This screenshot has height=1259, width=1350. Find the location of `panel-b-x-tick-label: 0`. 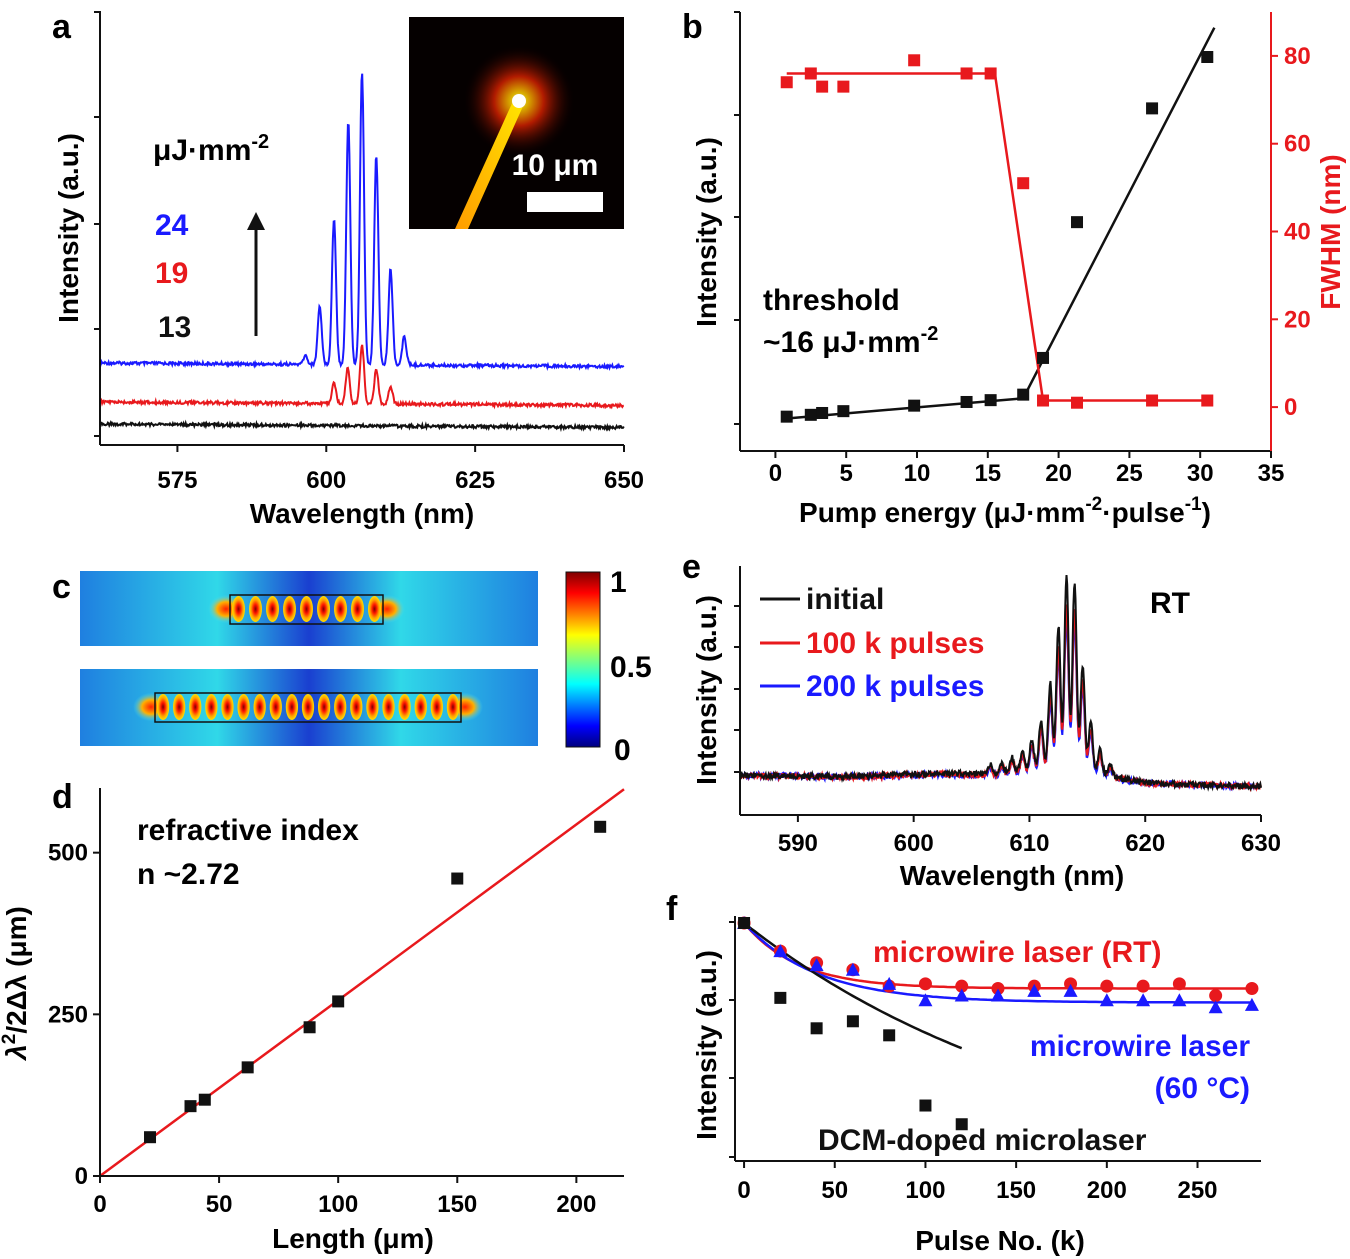

panel-b-x-tick-label: 0 is located at coordinates (775, 473).